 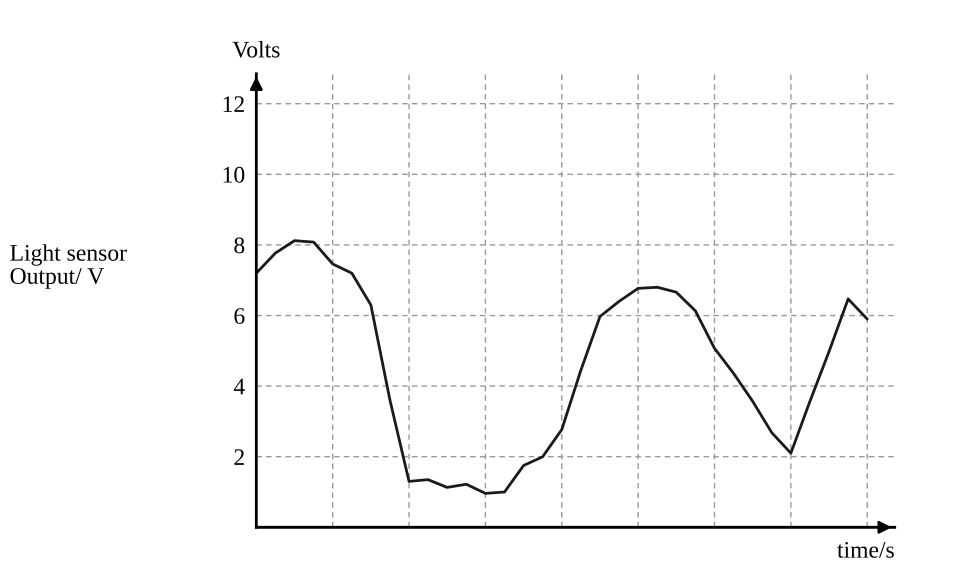 I want to click on y-tick-label: 4, so click(x=239, y=386).